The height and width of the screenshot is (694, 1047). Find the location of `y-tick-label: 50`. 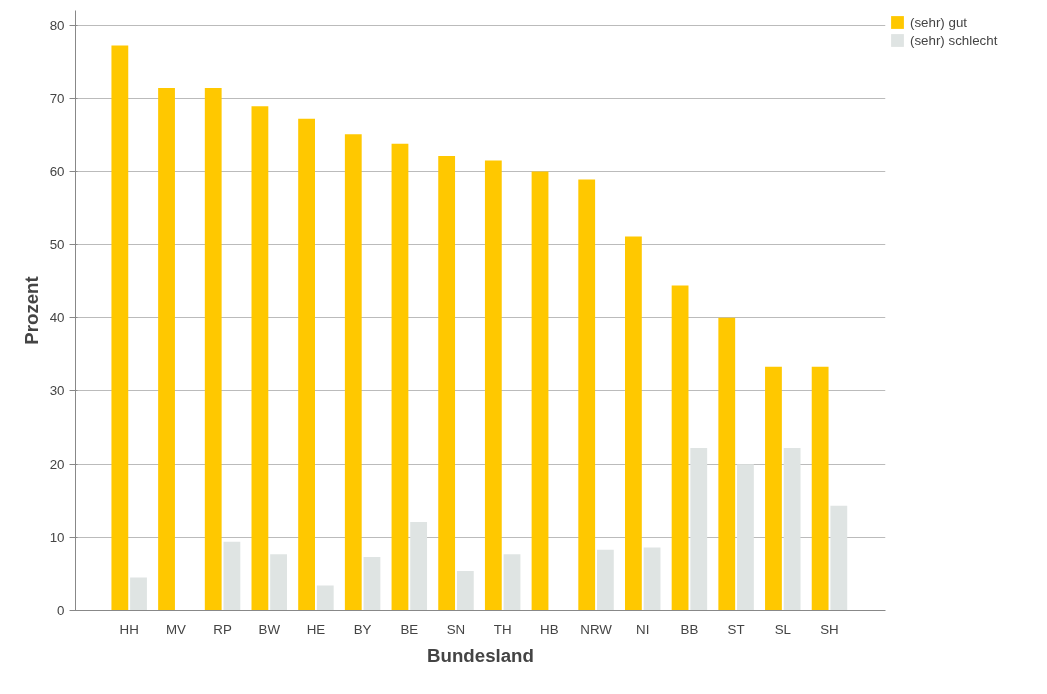

y-tick-label: 50 is located at coordinates (57, 245).